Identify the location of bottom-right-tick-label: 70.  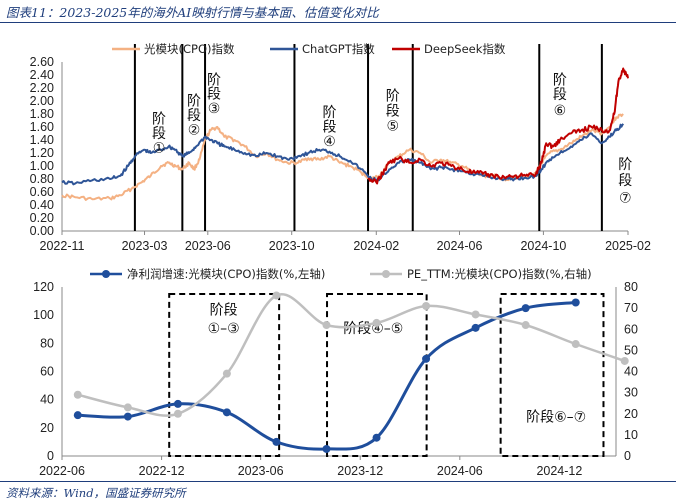
(631, 308).